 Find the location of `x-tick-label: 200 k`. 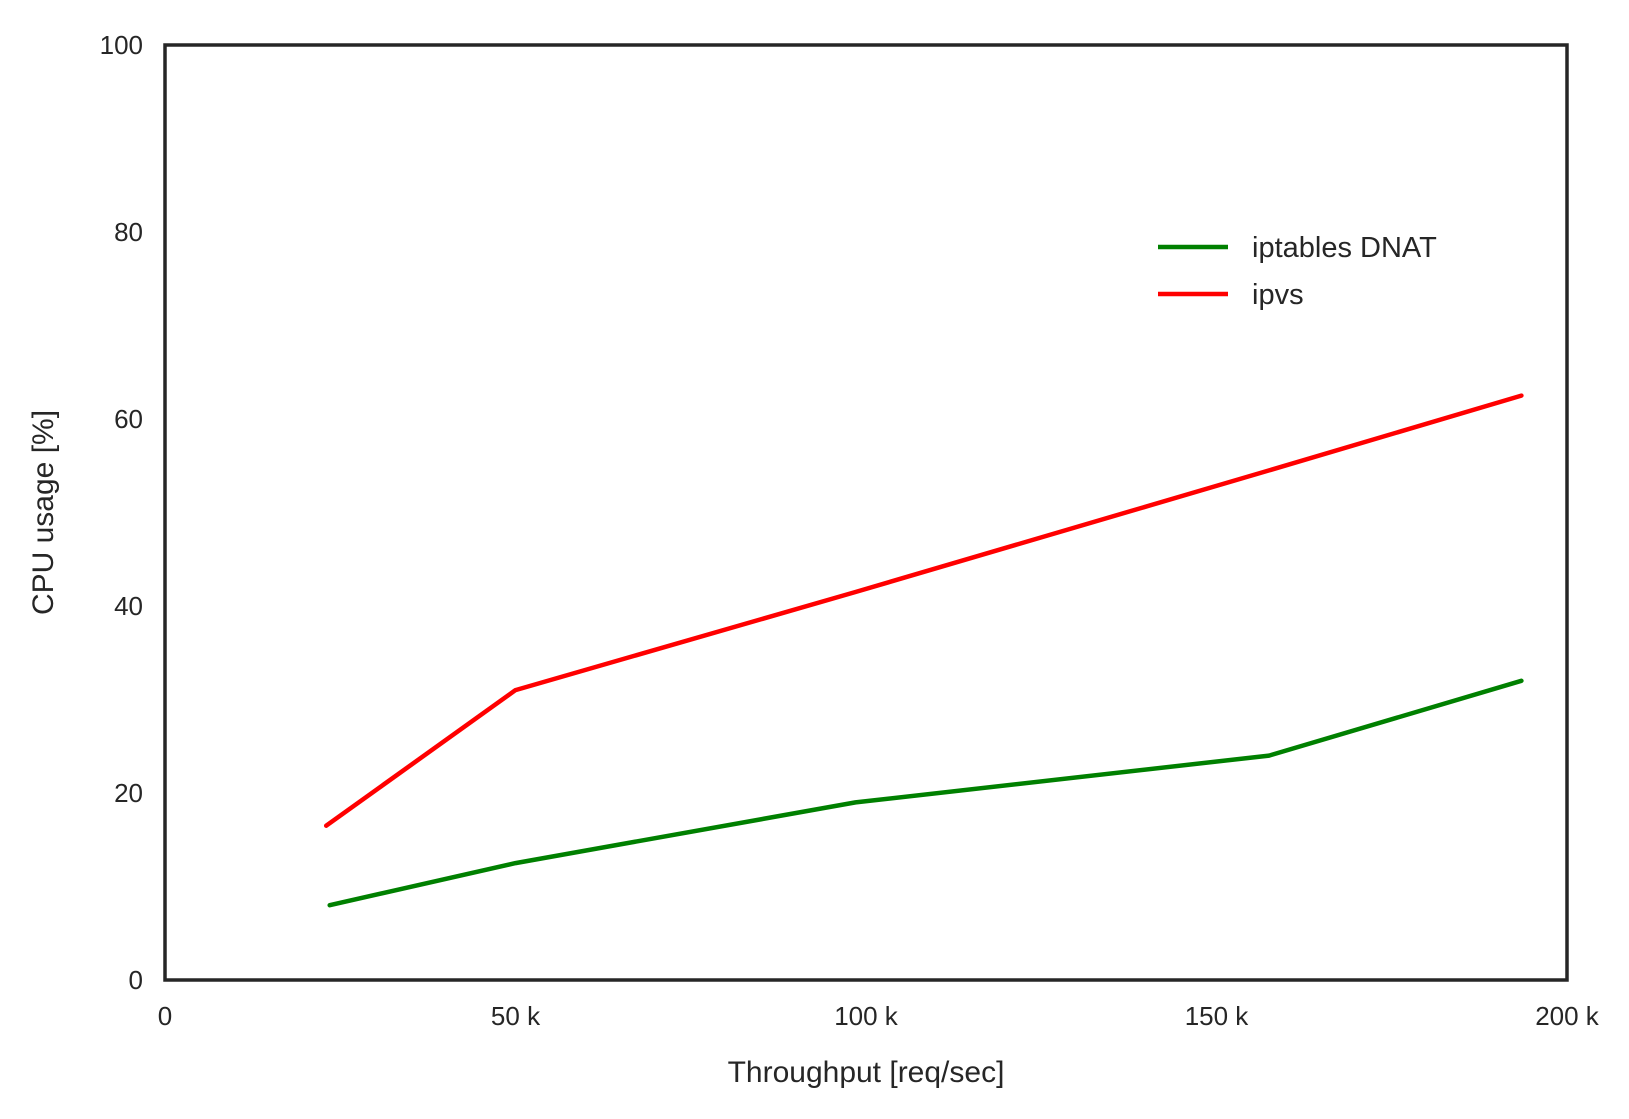

x-tick-label: 200 k is located at coordinates (1567, 1016).